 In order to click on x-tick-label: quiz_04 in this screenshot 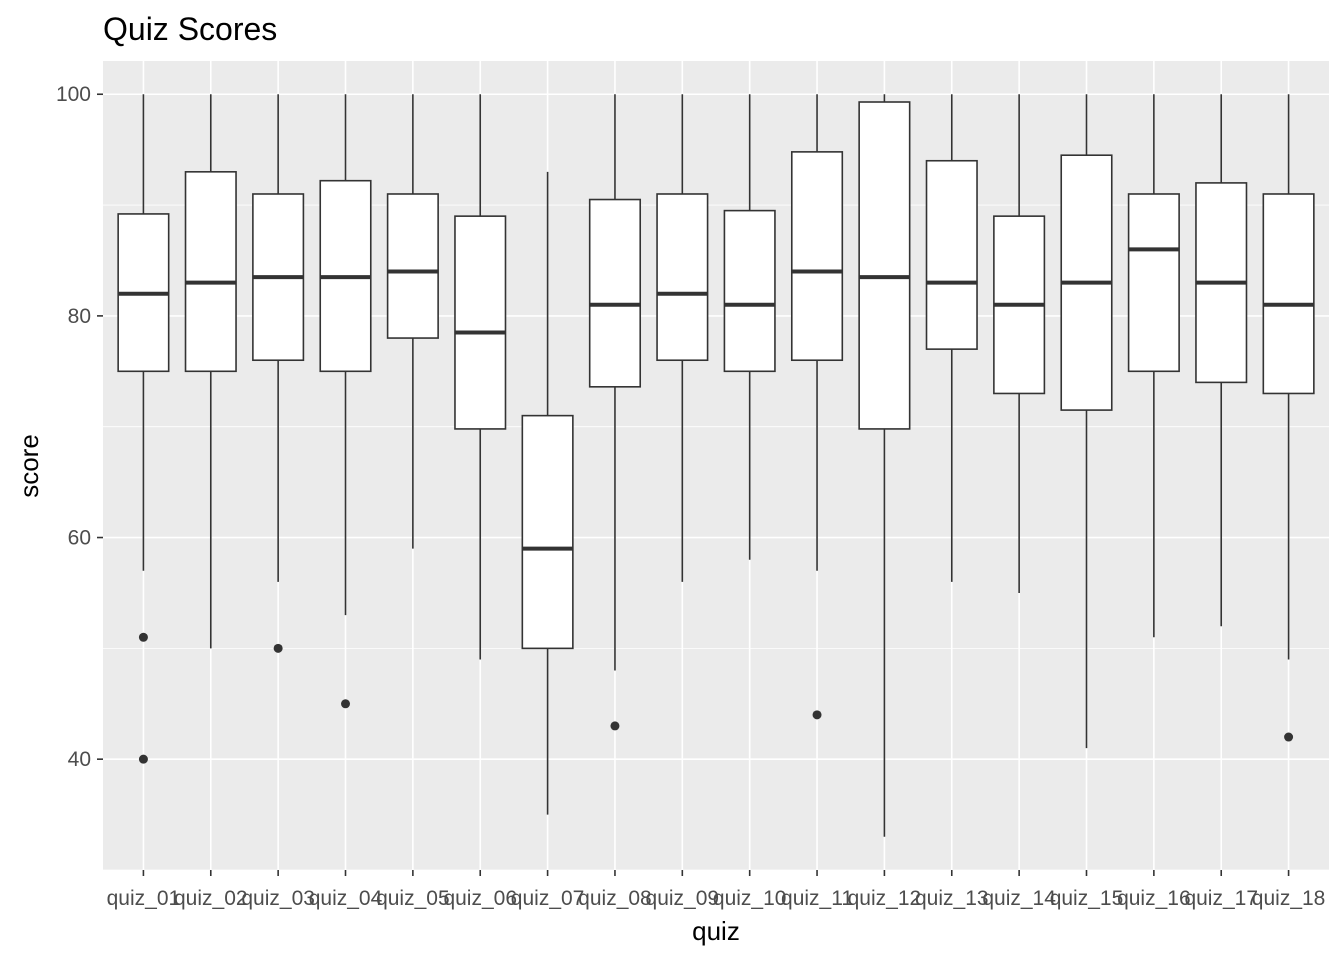, I will do `click(346, 898)`.